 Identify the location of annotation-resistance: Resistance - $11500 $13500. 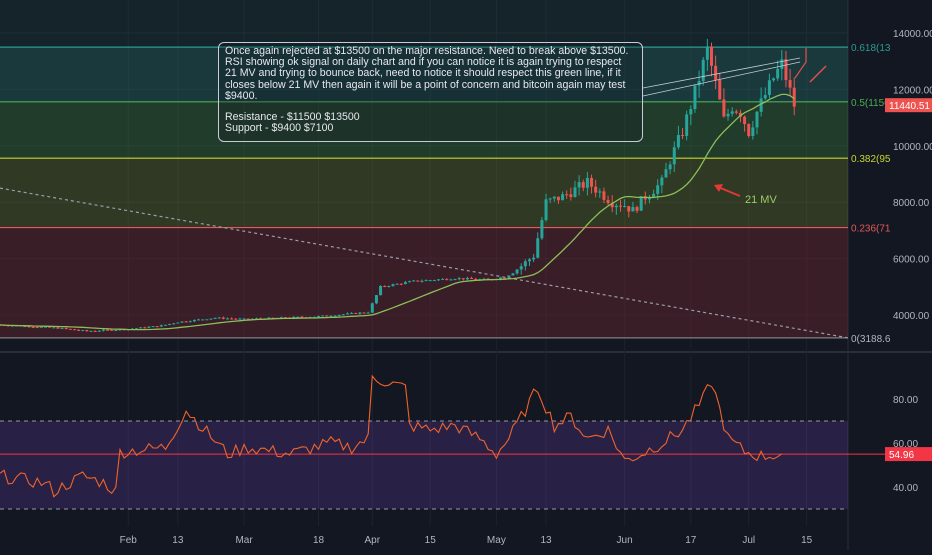
(292, 117).